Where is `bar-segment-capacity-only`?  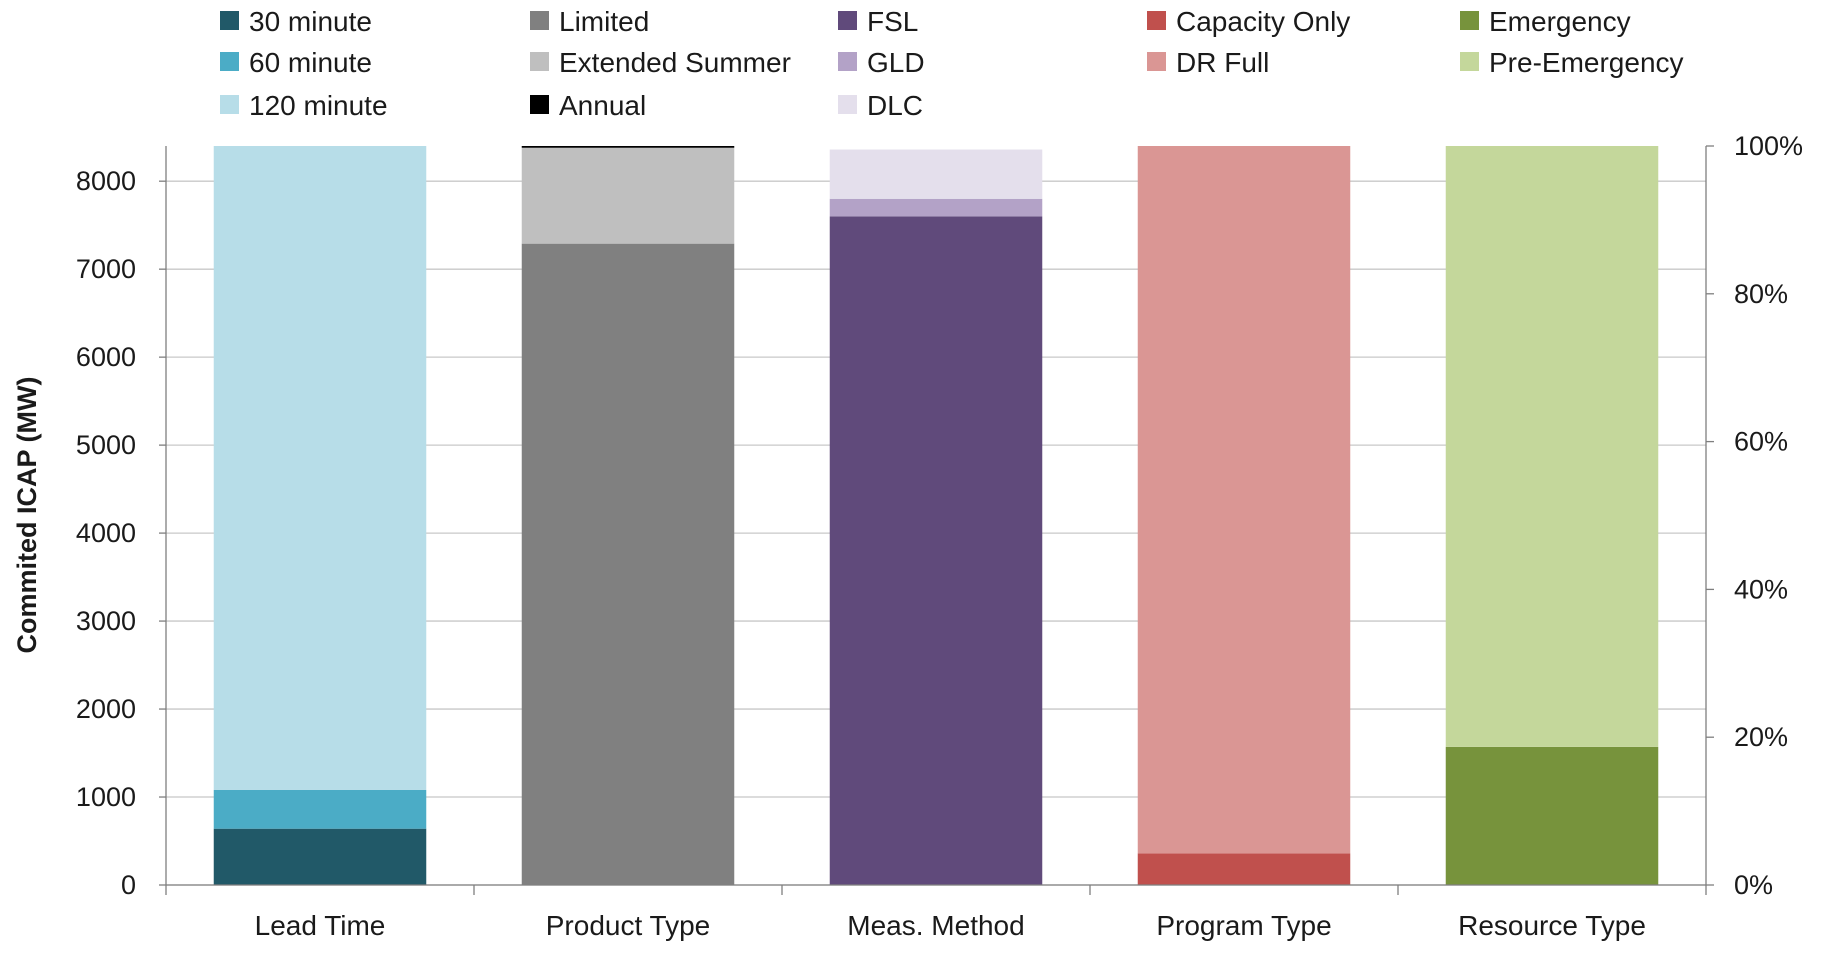 bar-segment-capacity-only is located at coordinates (1244, 869).